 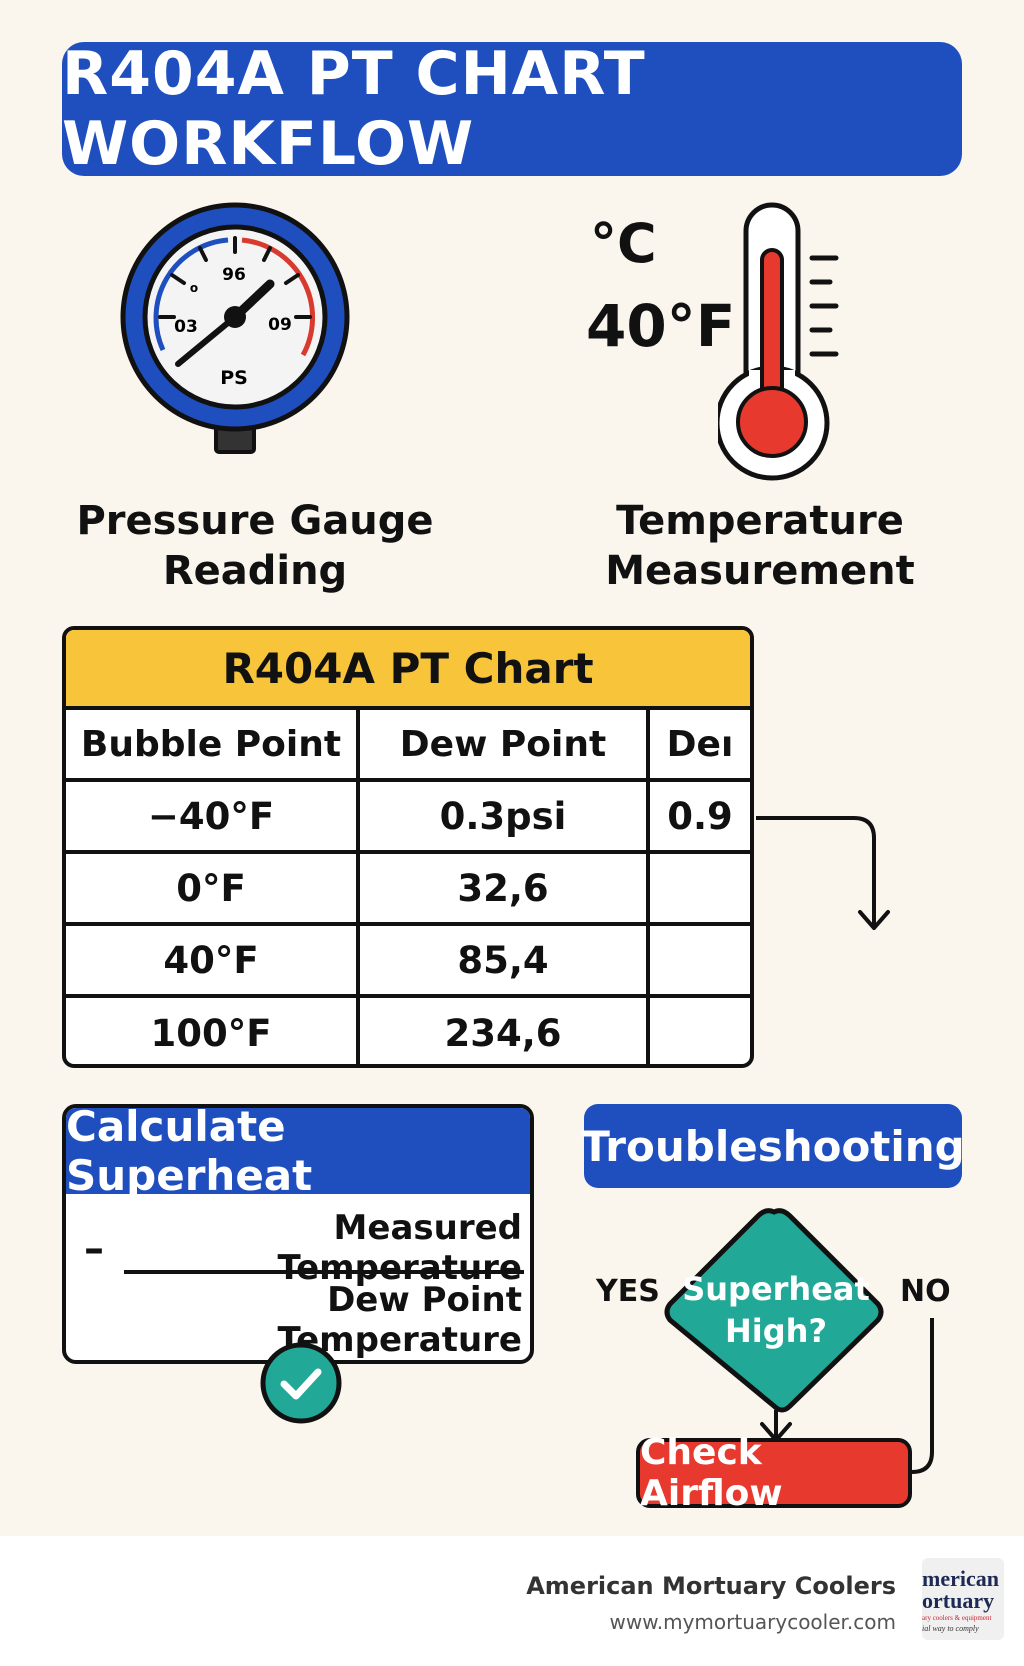 What do you see at coordinates (776, 1289) in the screenshot?
I see `decision-question-line1: Superheat` at bounding box center [776, 1289].